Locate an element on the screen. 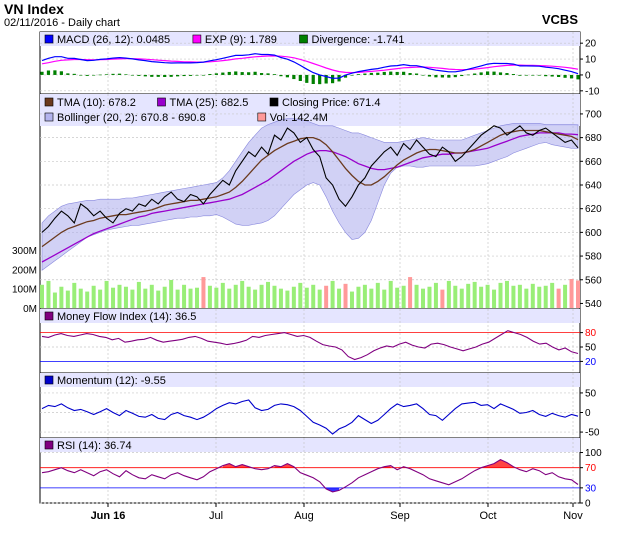 This screenshot has width=620, height=535. y-tick-label: 10 is located at coordinates (591, 60).